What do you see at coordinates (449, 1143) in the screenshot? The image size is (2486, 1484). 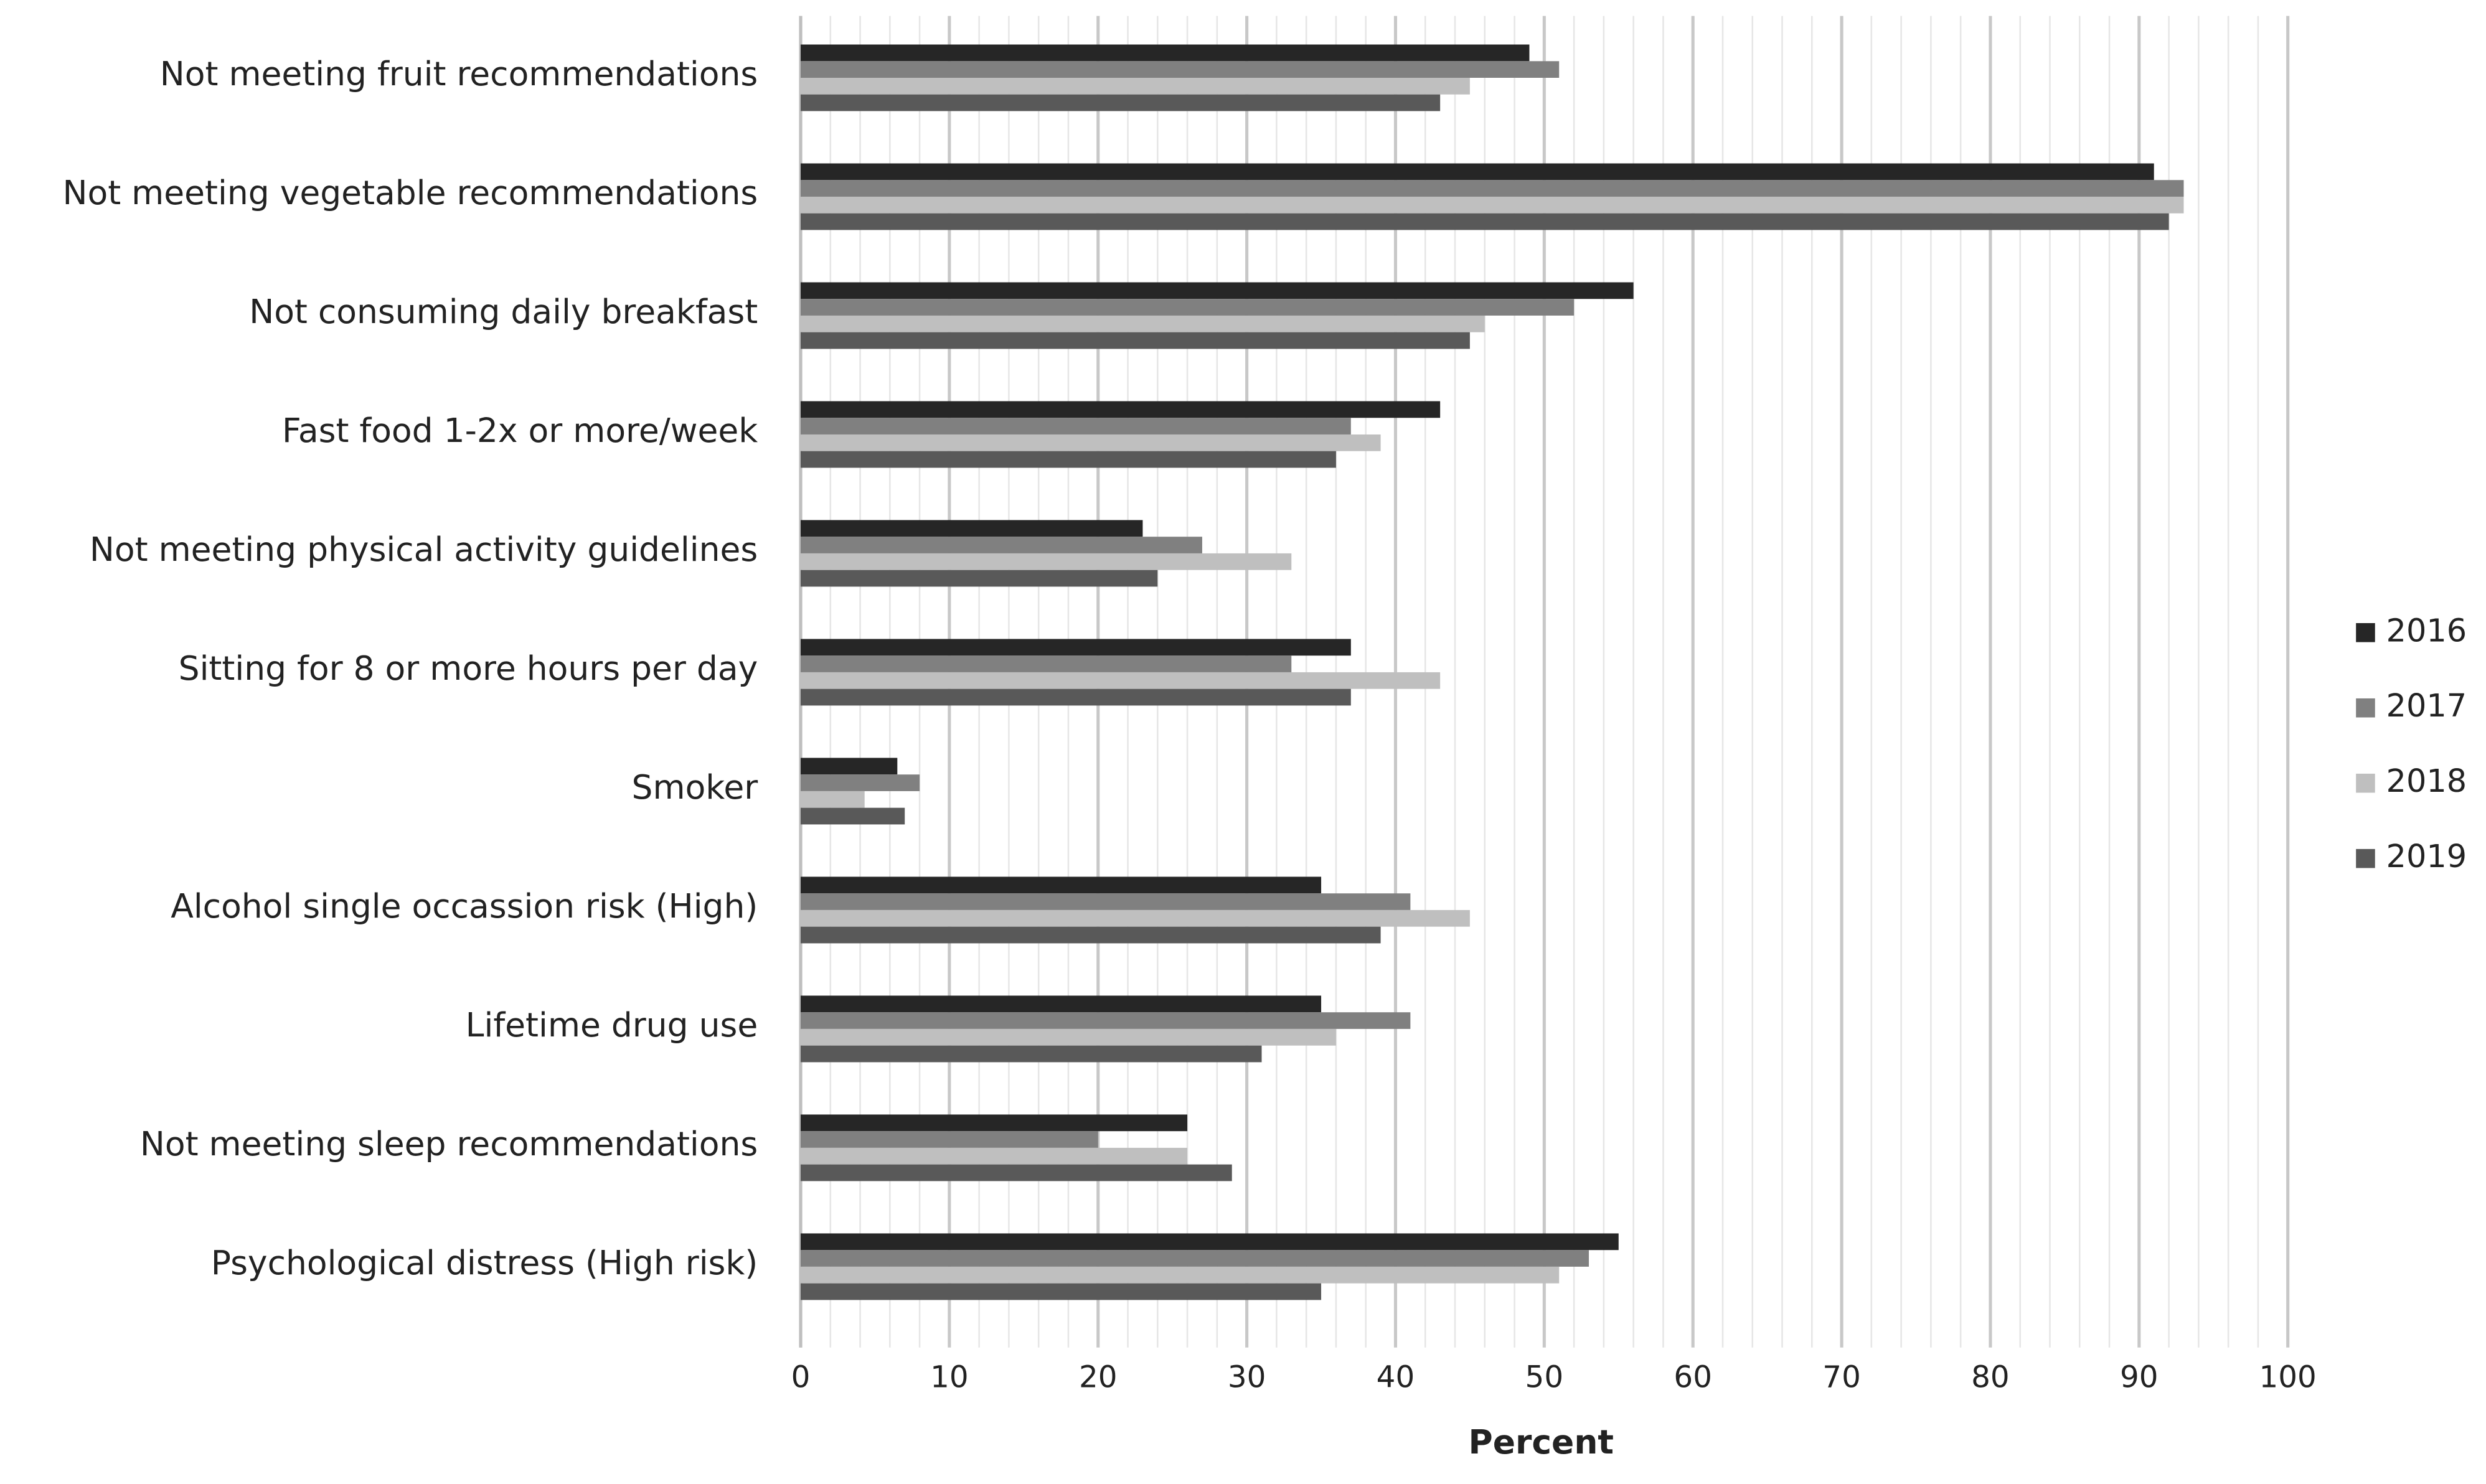 I see `y-tick-label: Not meeting sleep recommendations` at bounding box center [449, 1143].